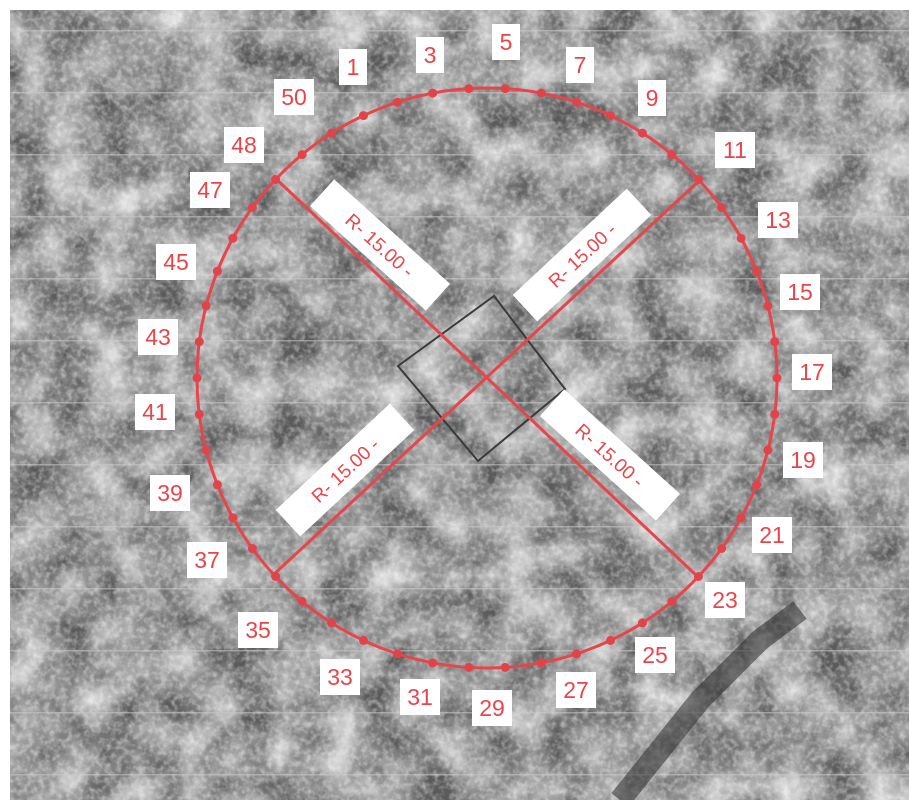  Describe the element at coordinates (652, 98) in the screenshot. I see `point-label-9: 9` at that location.